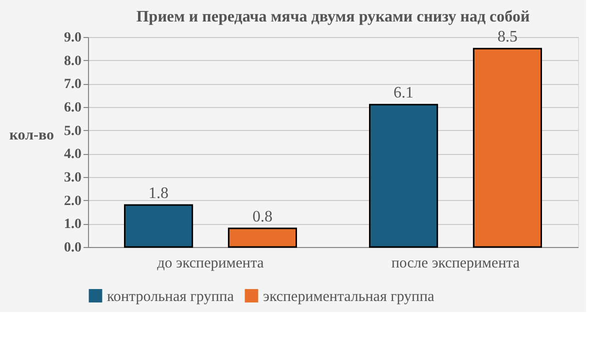  What do you see at coordinates (507, 37) in the screenshot?
I see `data-label: 8.5` at bounding box center [507, 37].